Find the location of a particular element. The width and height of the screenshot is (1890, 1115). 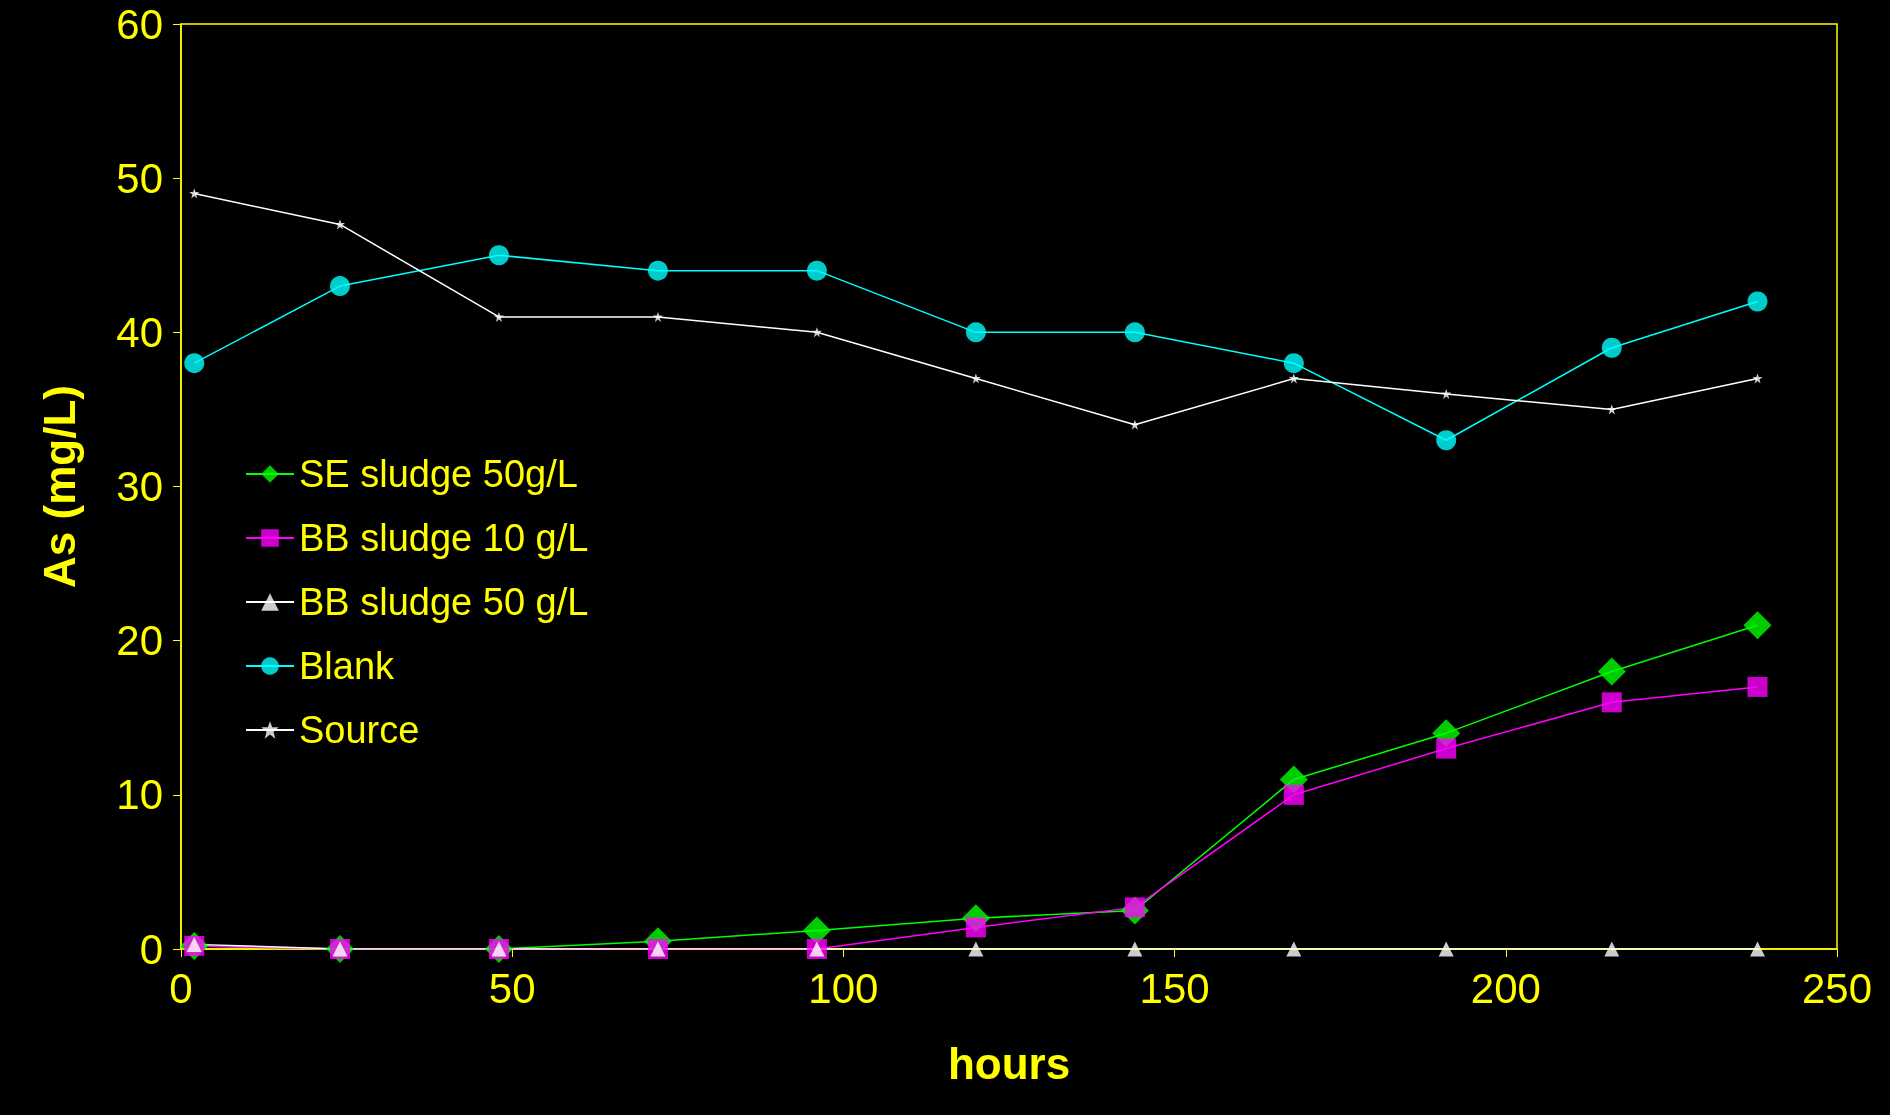

legend-label: Blank is located at coordinates (347, 666).